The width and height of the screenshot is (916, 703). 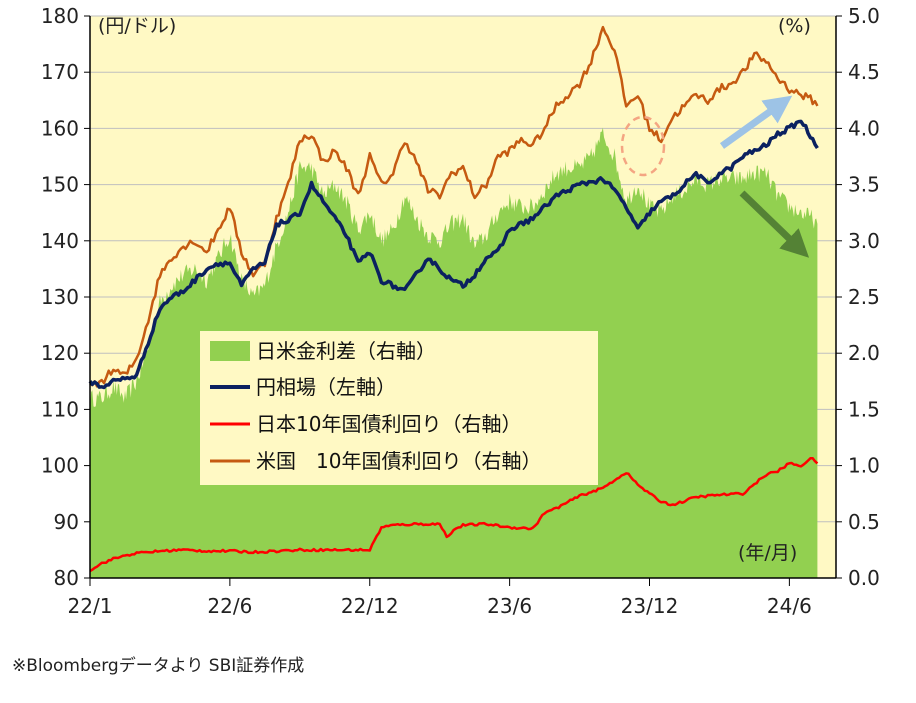 What do you see at coordinates (60, 16) in the screenshot?
I see `left-tick-label: 180` at bounding box center [60, 16].